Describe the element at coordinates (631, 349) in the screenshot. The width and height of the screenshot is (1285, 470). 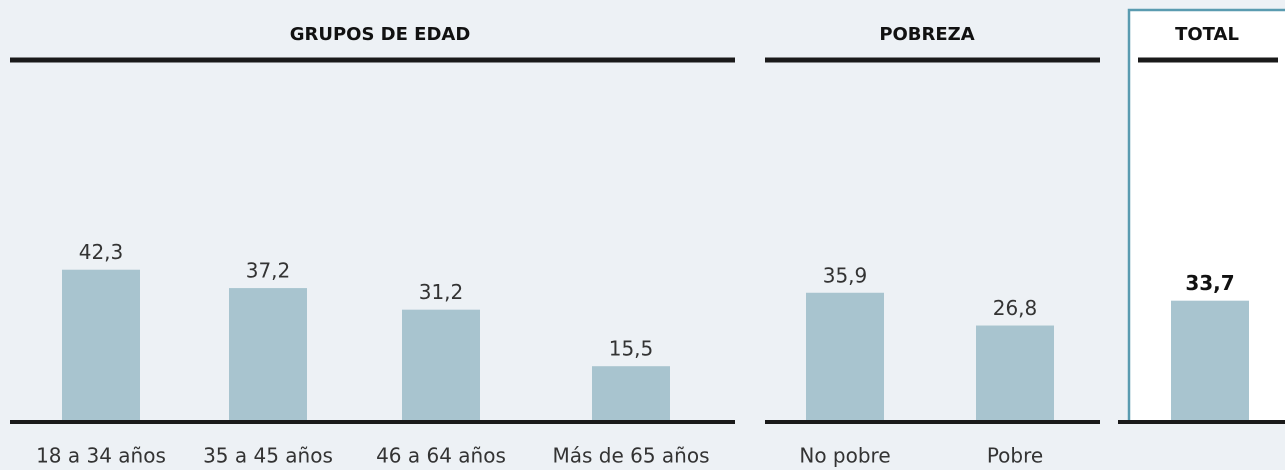
I see `value-label: 15,5` at that location.